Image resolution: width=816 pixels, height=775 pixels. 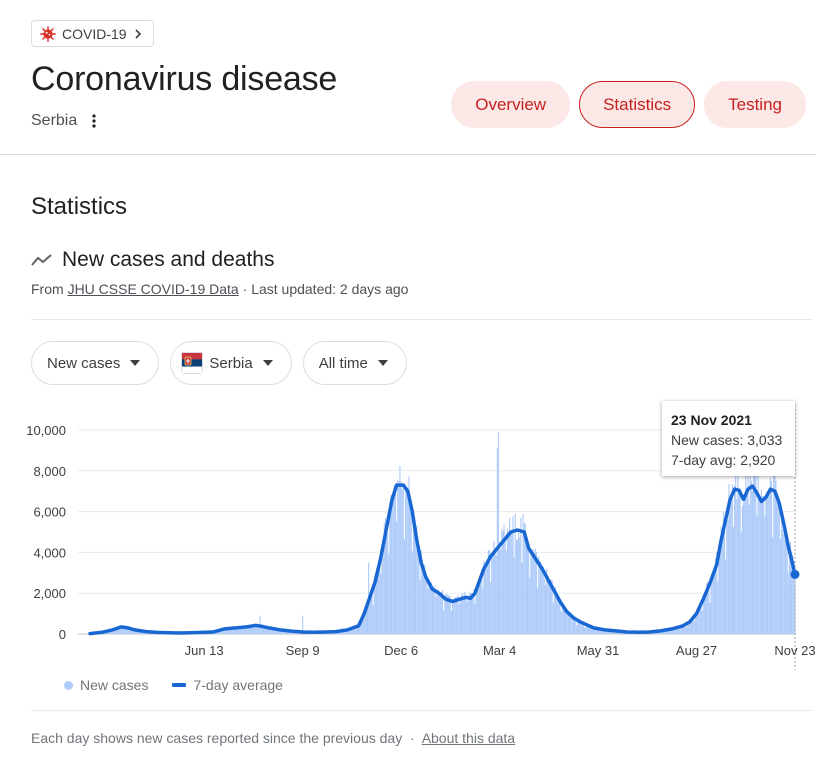 What do you see at coordinates (468, 738) in the screenshot?
I see `about-data-link: About this data` at bounding box center [468, 738].